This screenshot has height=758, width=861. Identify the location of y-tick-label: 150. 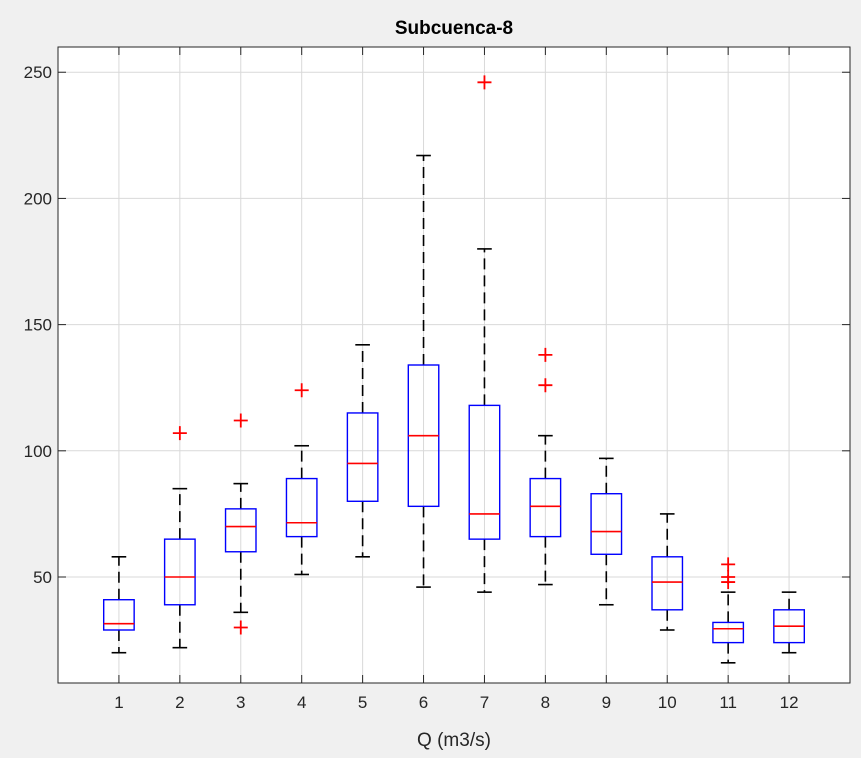
(38, 325).